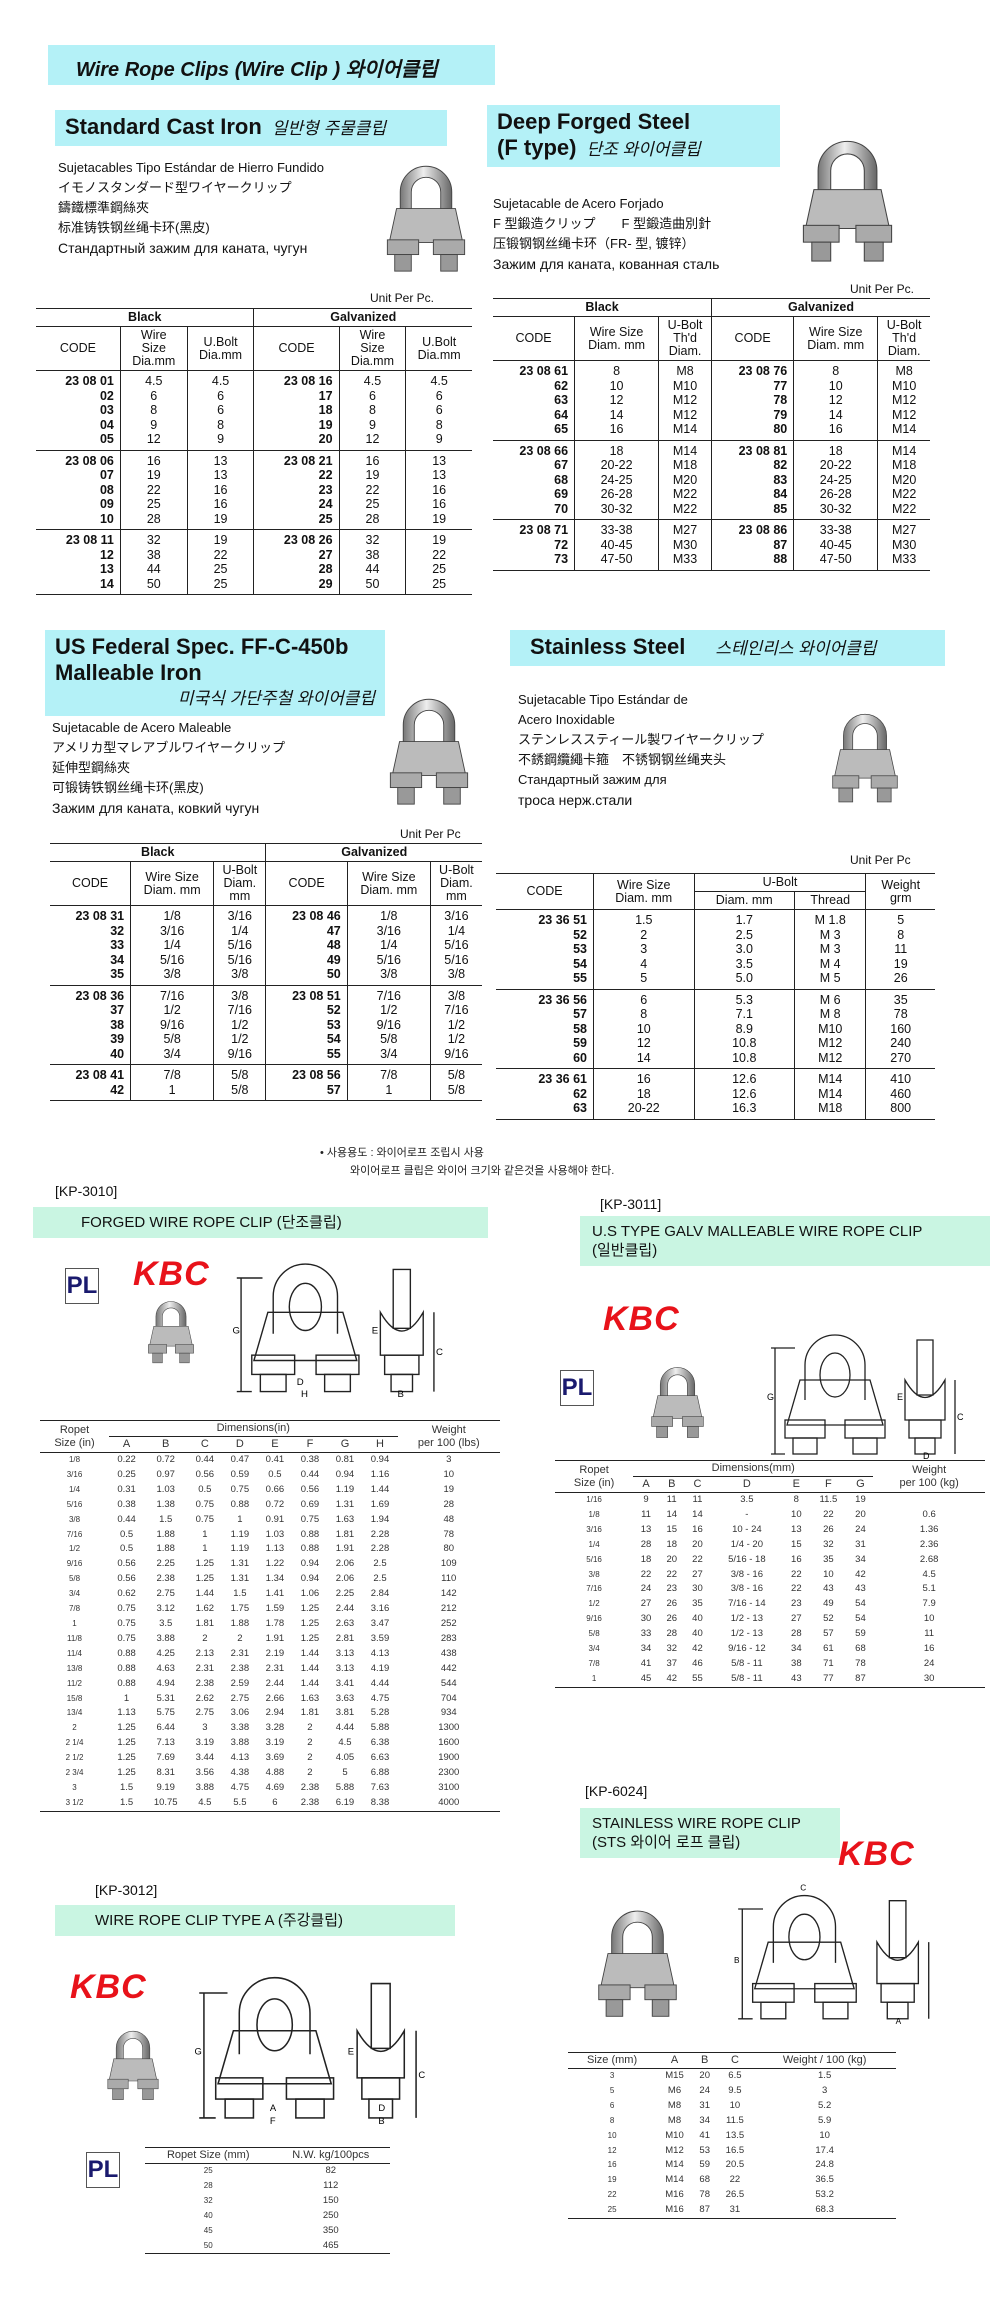  I want to click on table-row: 02 6 6 17 6 6, so click(254, 395).